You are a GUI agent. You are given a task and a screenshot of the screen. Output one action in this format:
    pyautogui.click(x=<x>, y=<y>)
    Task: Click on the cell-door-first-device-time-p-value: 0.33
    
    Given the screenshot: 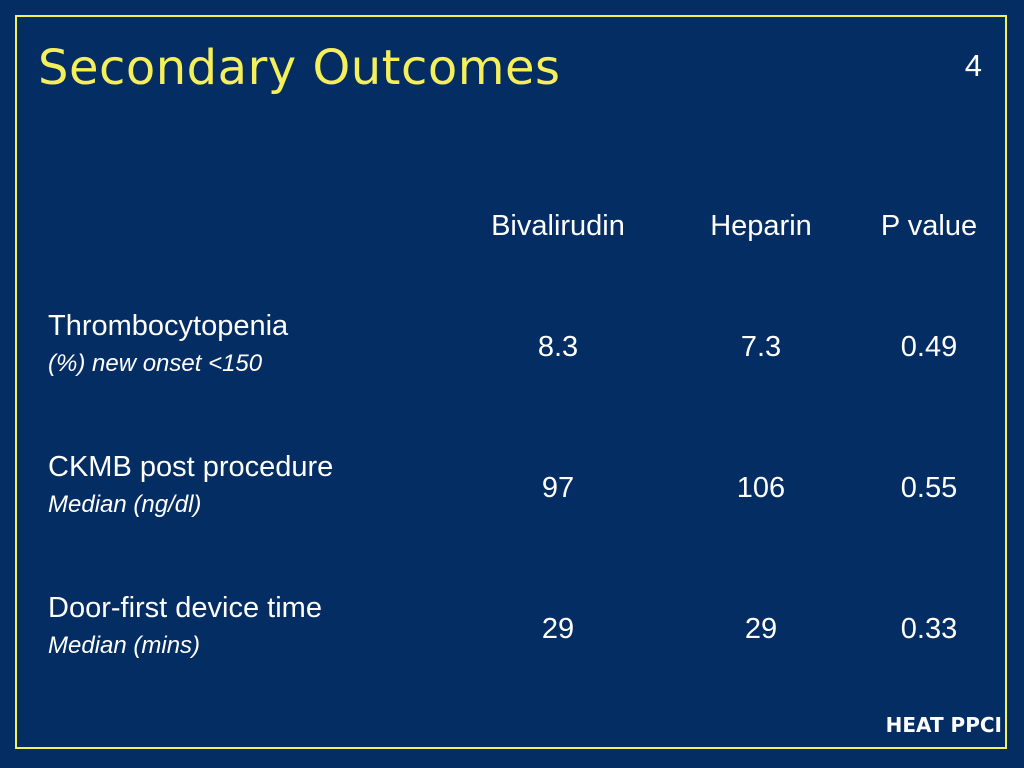 What is the action you would take?
    pyautogui.click(x=929, y=629)
    